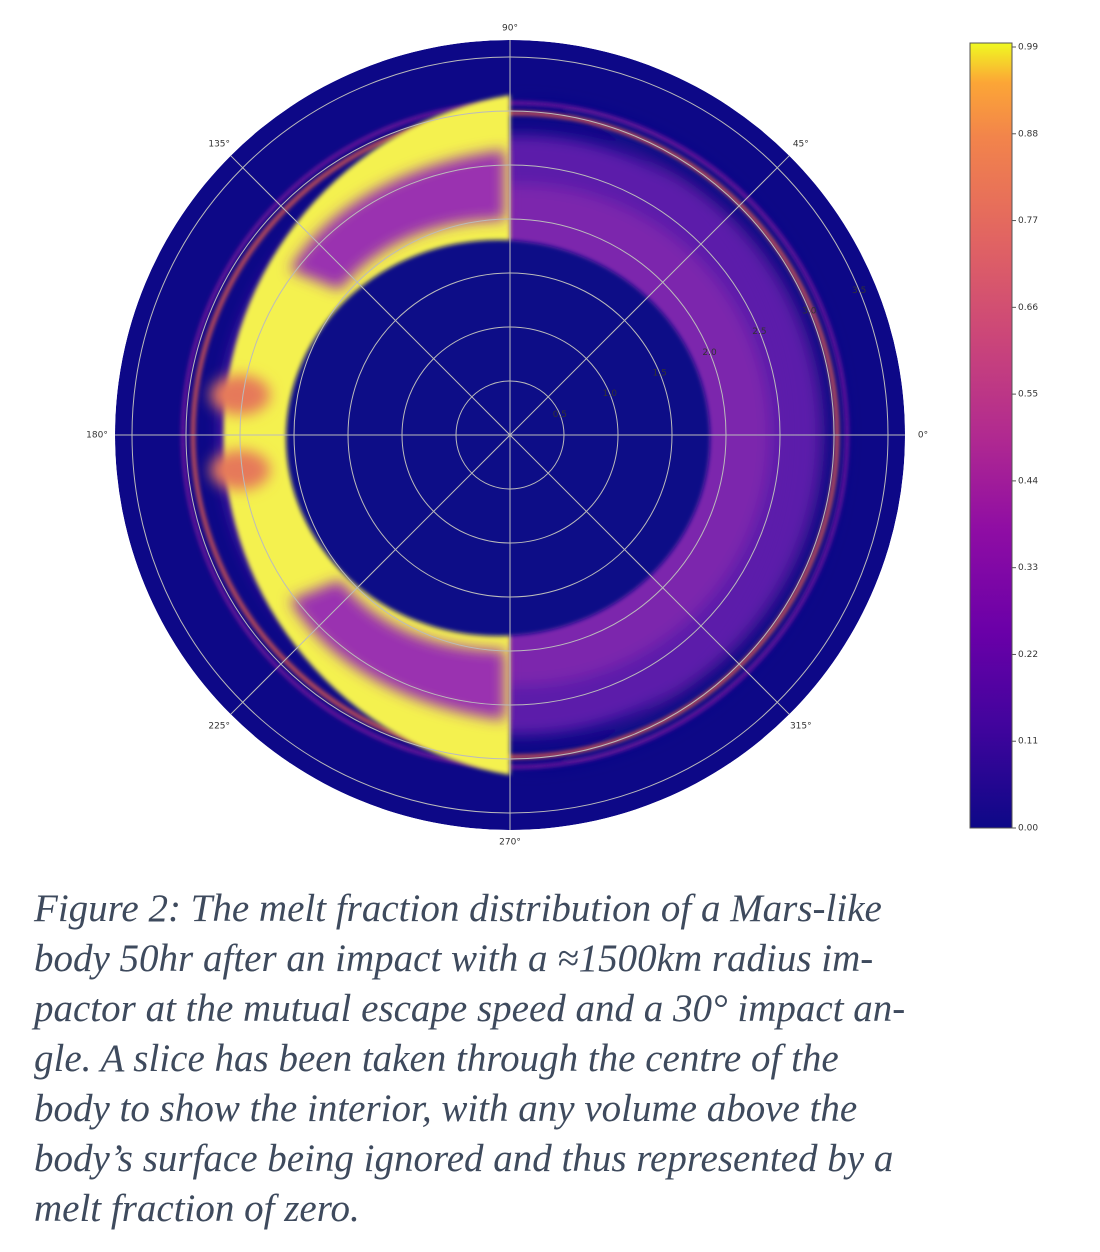 This screenshot has width=1100, height=1252. Describe the element at coordinates (1028, 134) in the screenshot. I see `colorbar-tick-label: 0.88` at that location.